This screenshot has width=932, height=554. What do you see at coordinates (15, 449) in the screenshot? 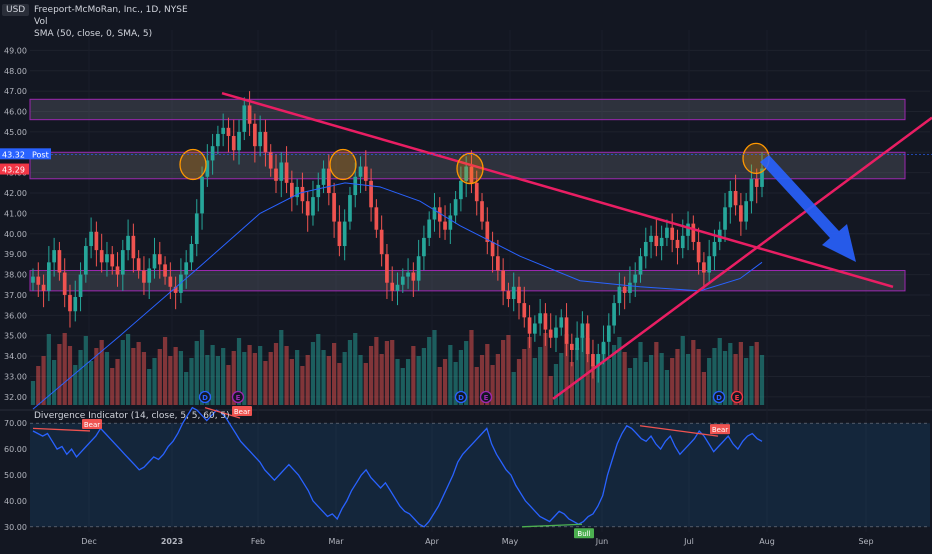
I see `rsi-axis-tick-label: 60.00` at bounding box center [15, 449].